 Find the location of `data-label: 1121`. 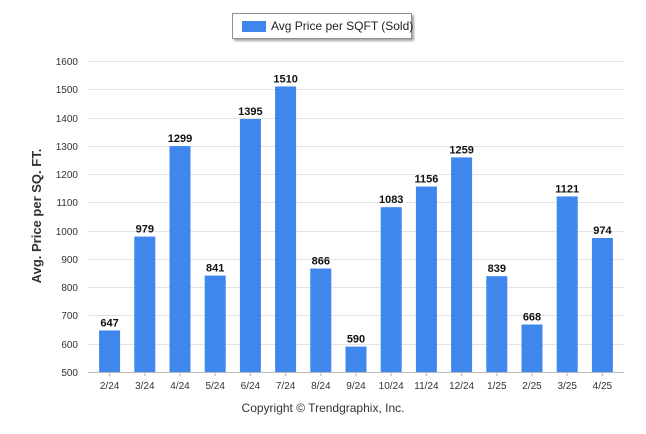

data-label: 1121 is located at coordinates (567, 189).